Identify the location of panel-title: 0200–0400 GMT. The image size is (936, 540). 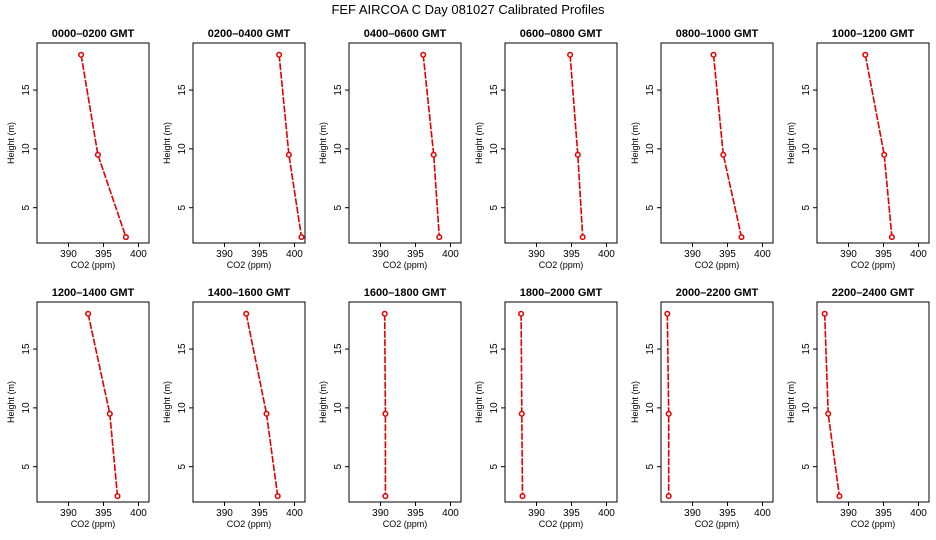
(249, 34).